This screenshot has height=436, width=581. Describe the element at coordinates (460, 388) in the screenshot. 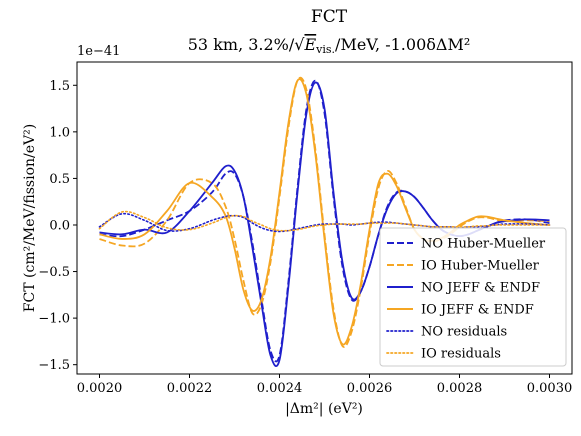

I see `x-tick-label: 0.0028` at that location.